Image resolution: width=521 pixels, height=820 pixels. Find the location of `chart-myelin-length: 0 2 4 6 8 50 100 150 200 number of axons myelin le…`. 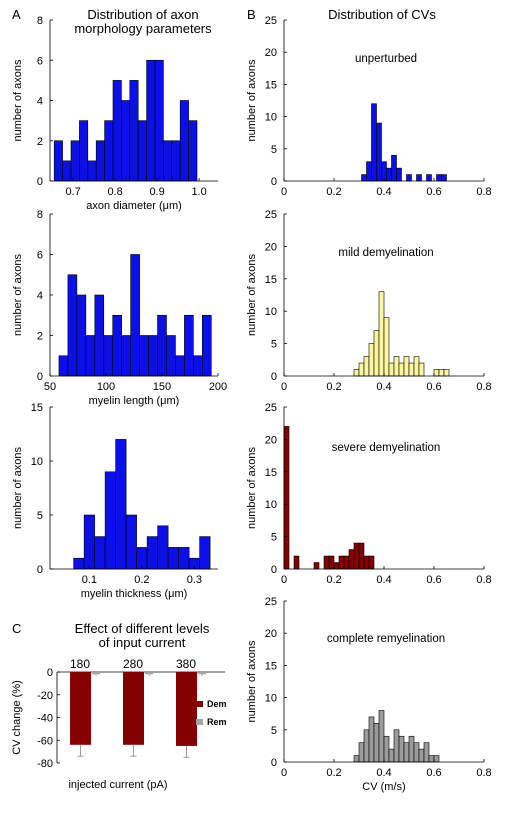

chart-myelin-length: 0 2 4 6 8 50 100 150 200 number of axons myelin le… is located at coordinates (119, 308).